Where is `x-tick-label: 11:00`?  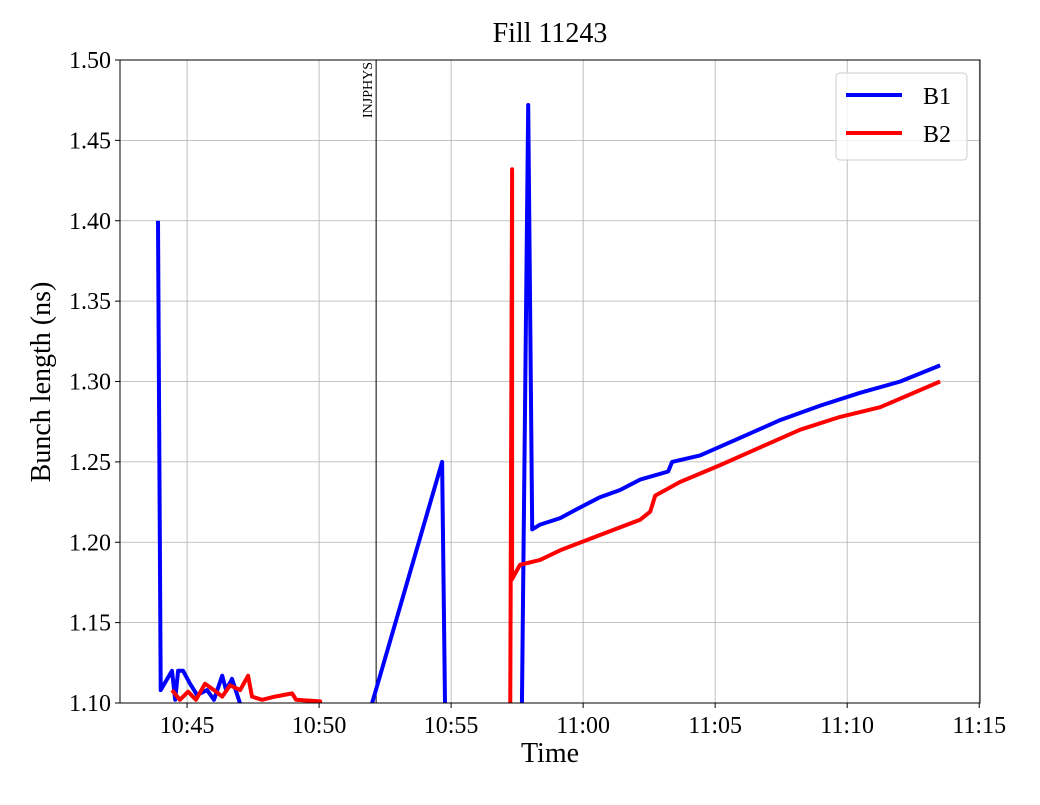 x-tick-label: 11:00 is located at coordinates (583, 726).